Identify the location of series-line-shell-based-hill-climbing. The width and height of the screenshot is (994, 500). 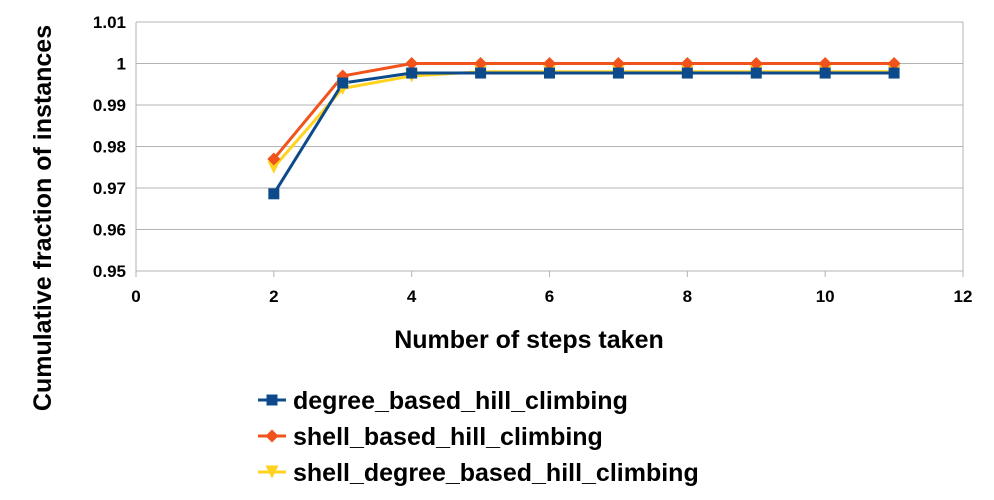
(583, 111).